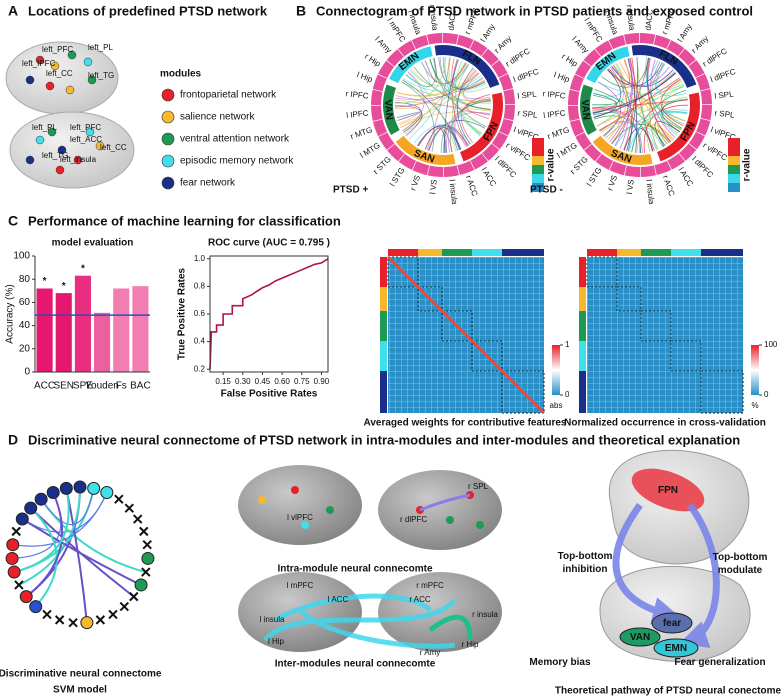  Describe the element at coordinates (585, 109) in the screenshot. I see `module-label: VAN` at that location.